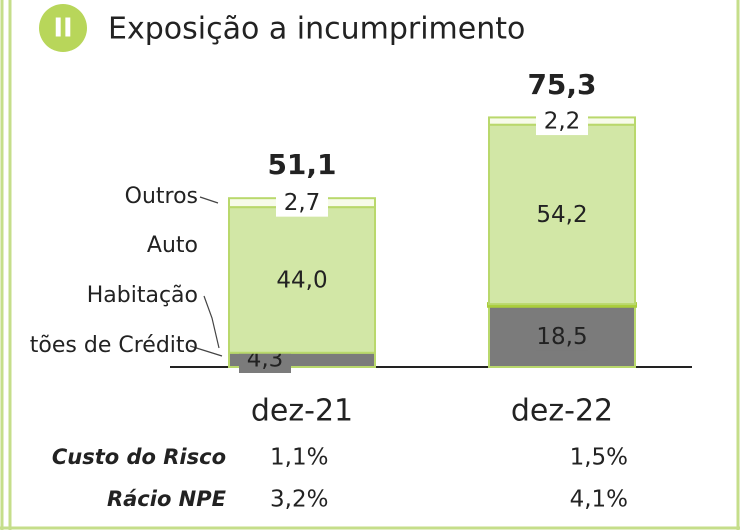 This screenshot has width=740, height=530. I want to click on x-tick-label: dez-21, so click(302, 411).